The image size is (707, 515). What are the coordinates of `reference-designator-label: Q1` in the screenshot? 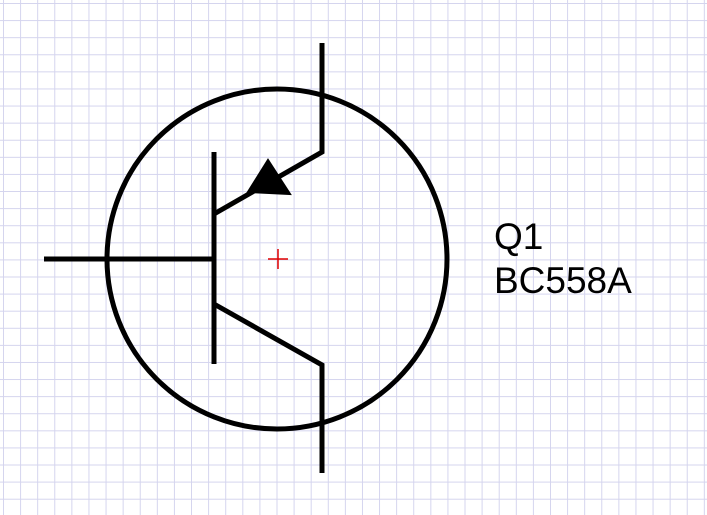 It's located at (519, 236).